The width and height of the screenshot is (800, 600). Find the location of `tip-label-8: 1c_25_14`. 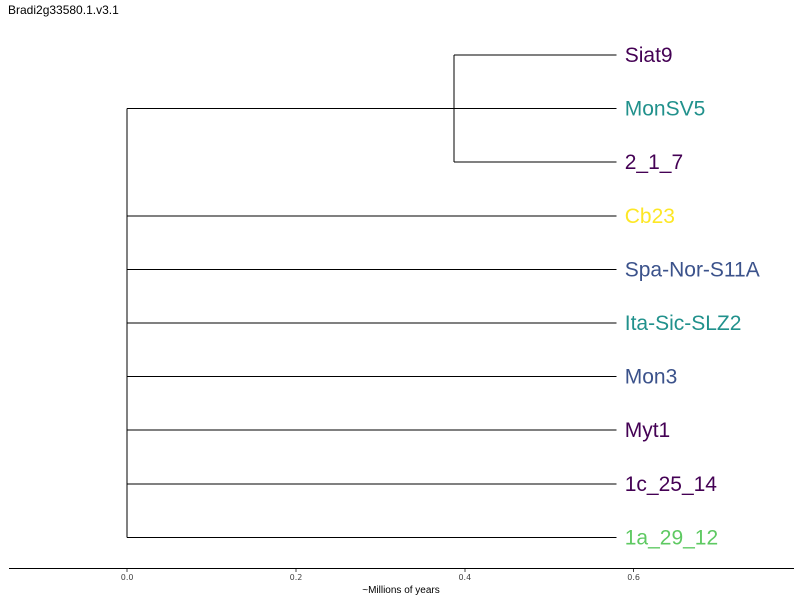

tip-label-8: 1c_25_14 is located at coordinates (671, 484).